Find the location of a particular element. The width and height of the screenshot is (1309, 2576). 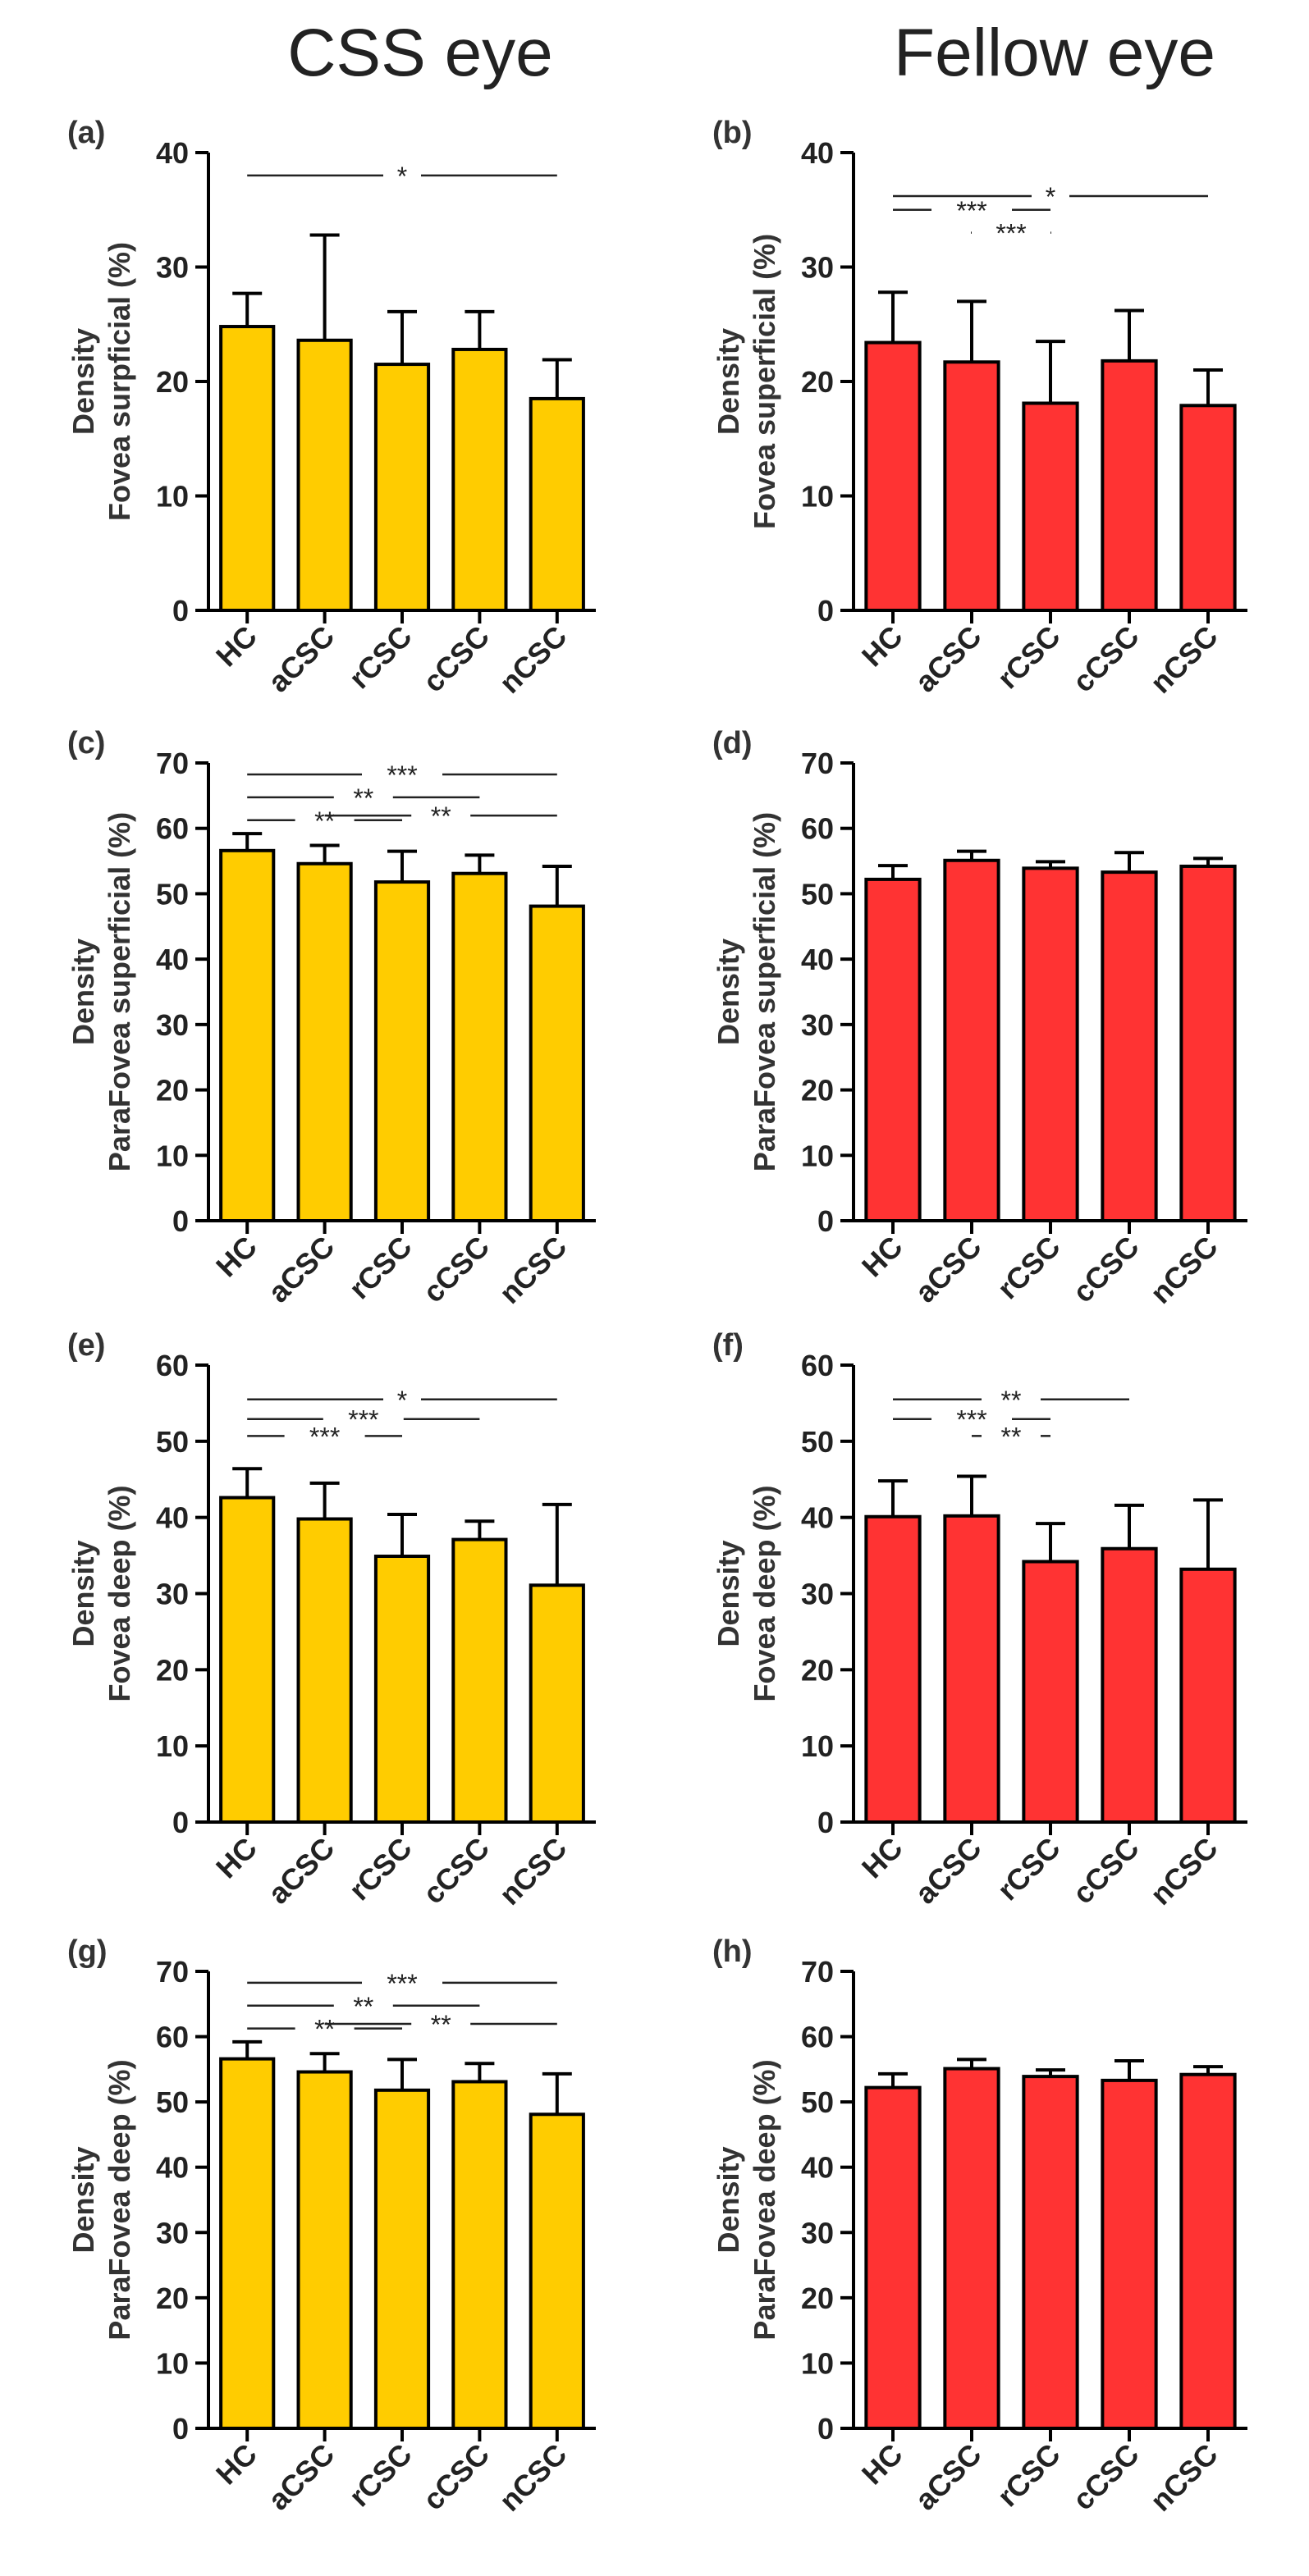

y-axis-label: DensityFovea superficial (%) is located at coordinates (746, 382).